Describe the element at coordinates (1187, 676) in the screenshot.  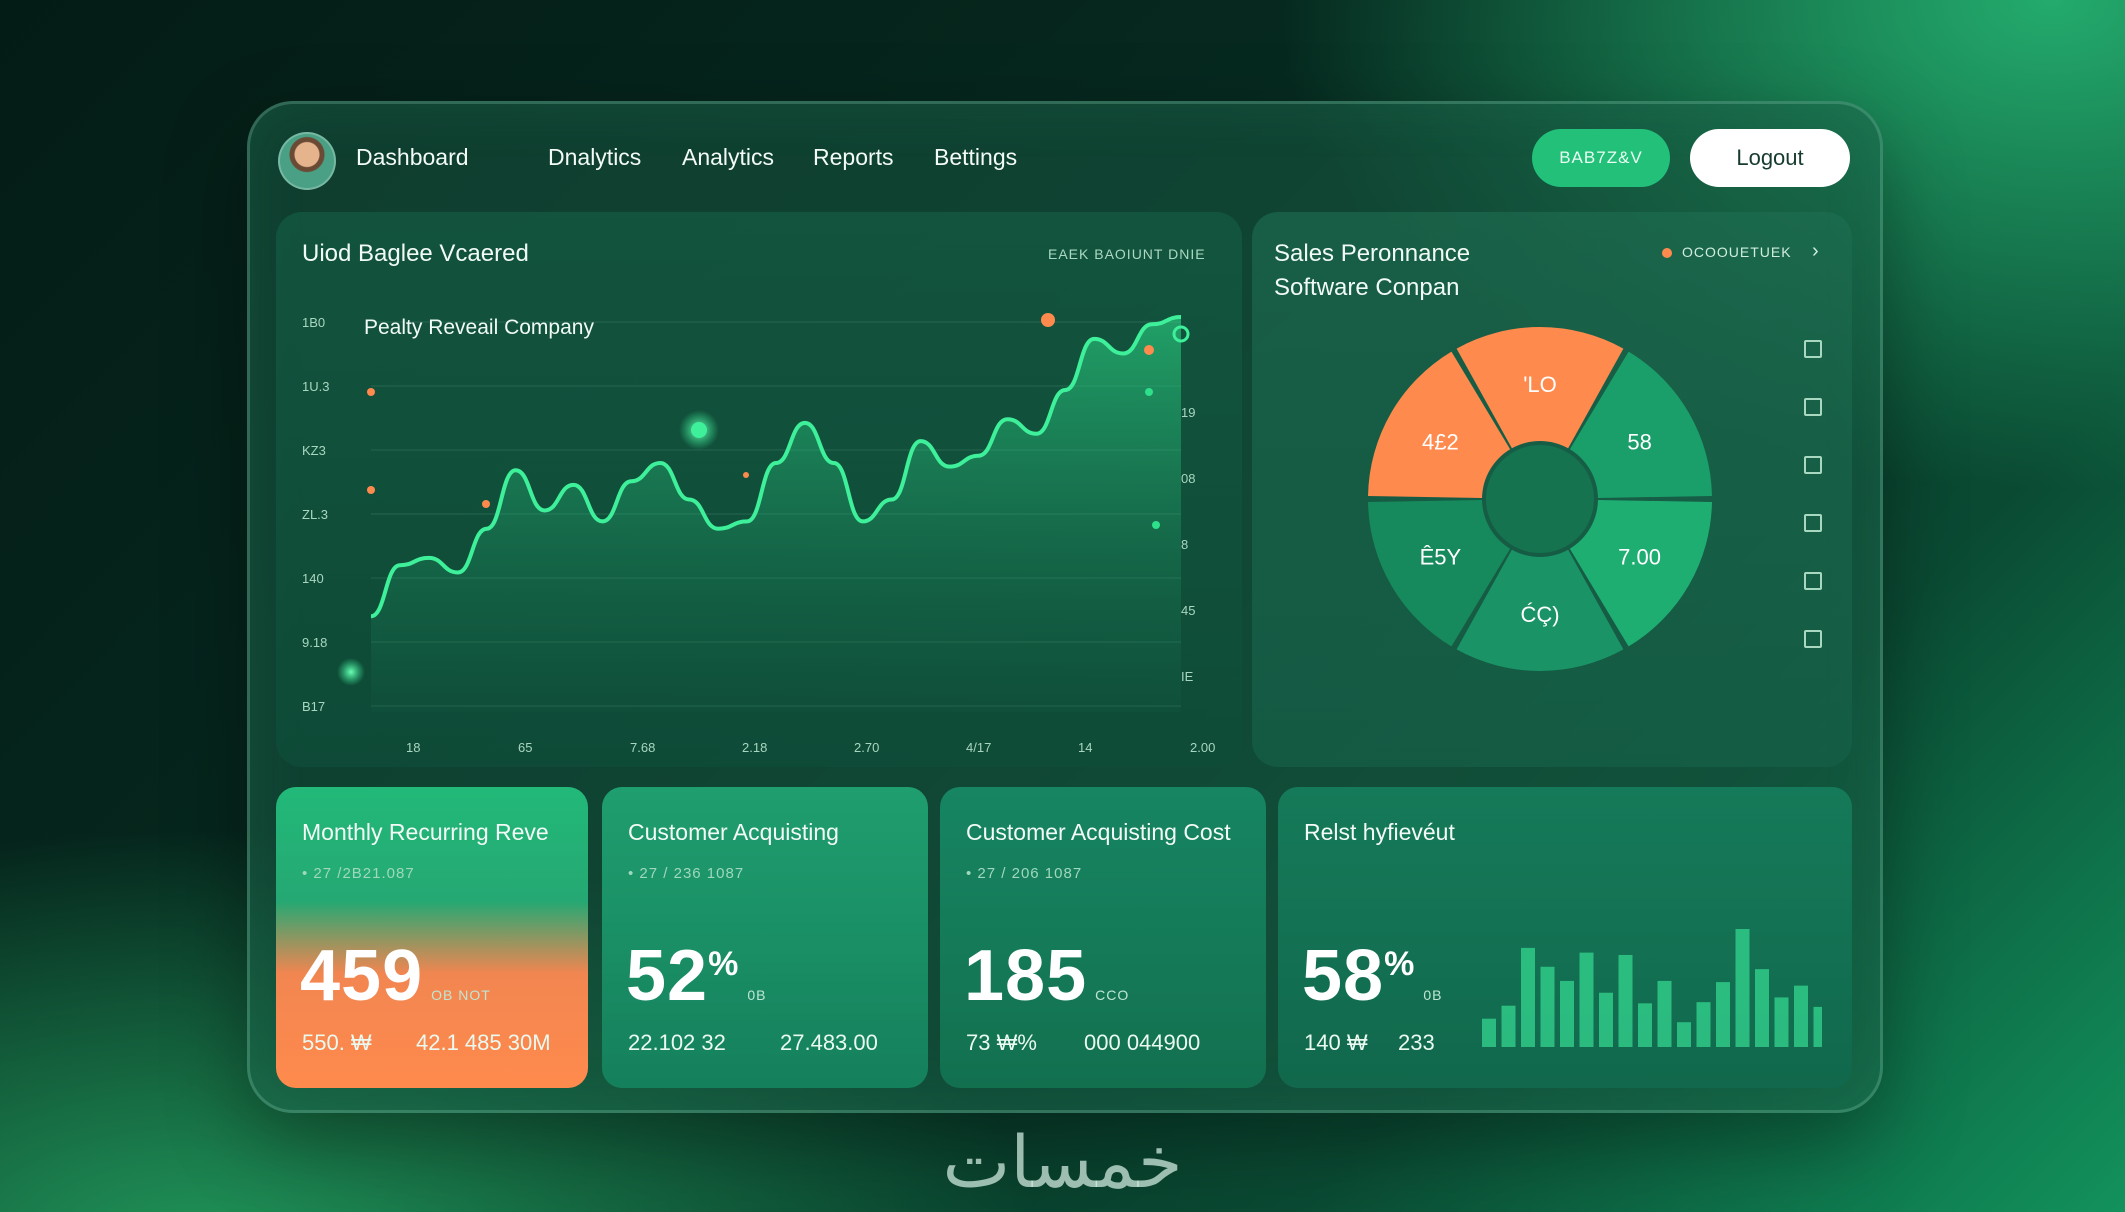
I see `y-right-tick-label: IE` at that location.